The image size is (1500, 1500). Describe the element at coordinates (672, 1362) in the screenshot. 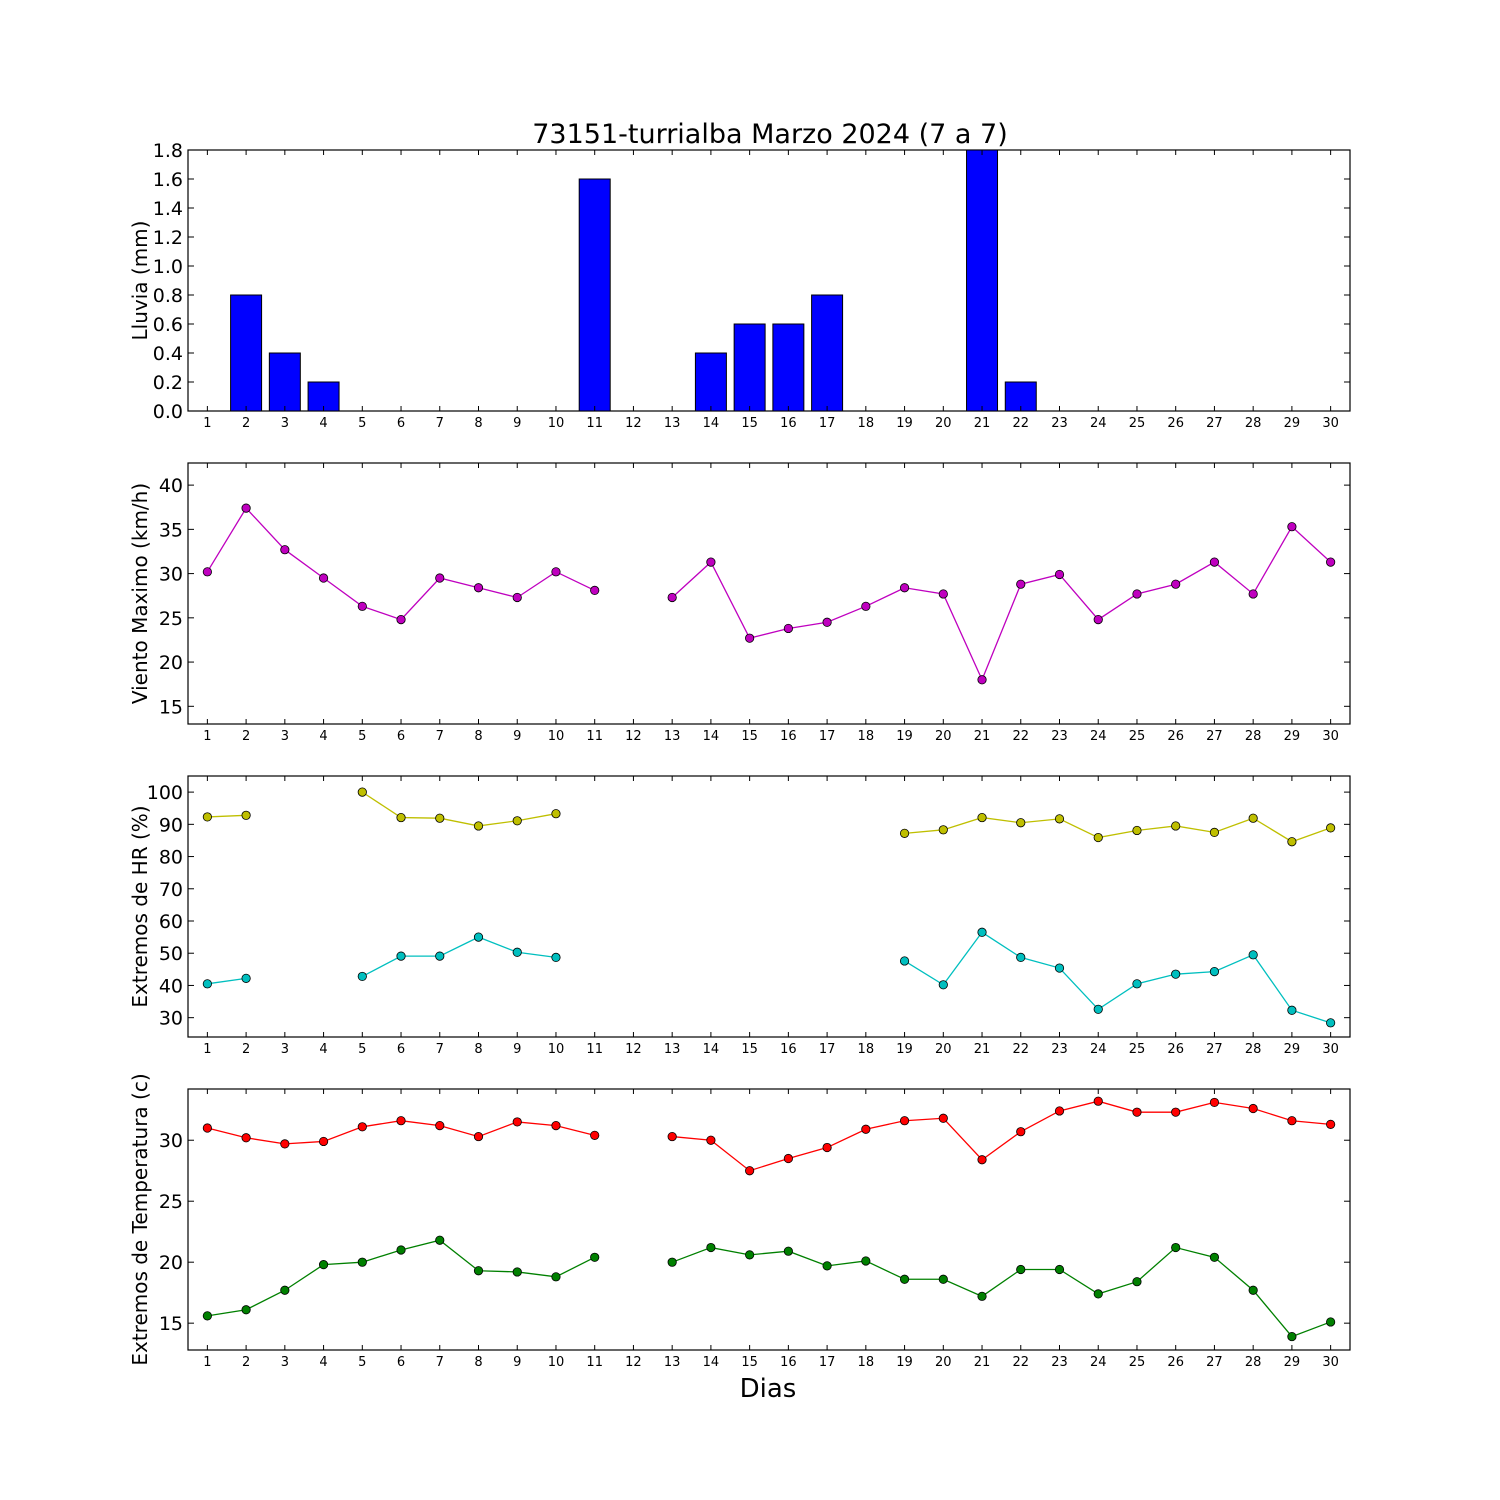

I see `x-tick-label: 13` at that location.